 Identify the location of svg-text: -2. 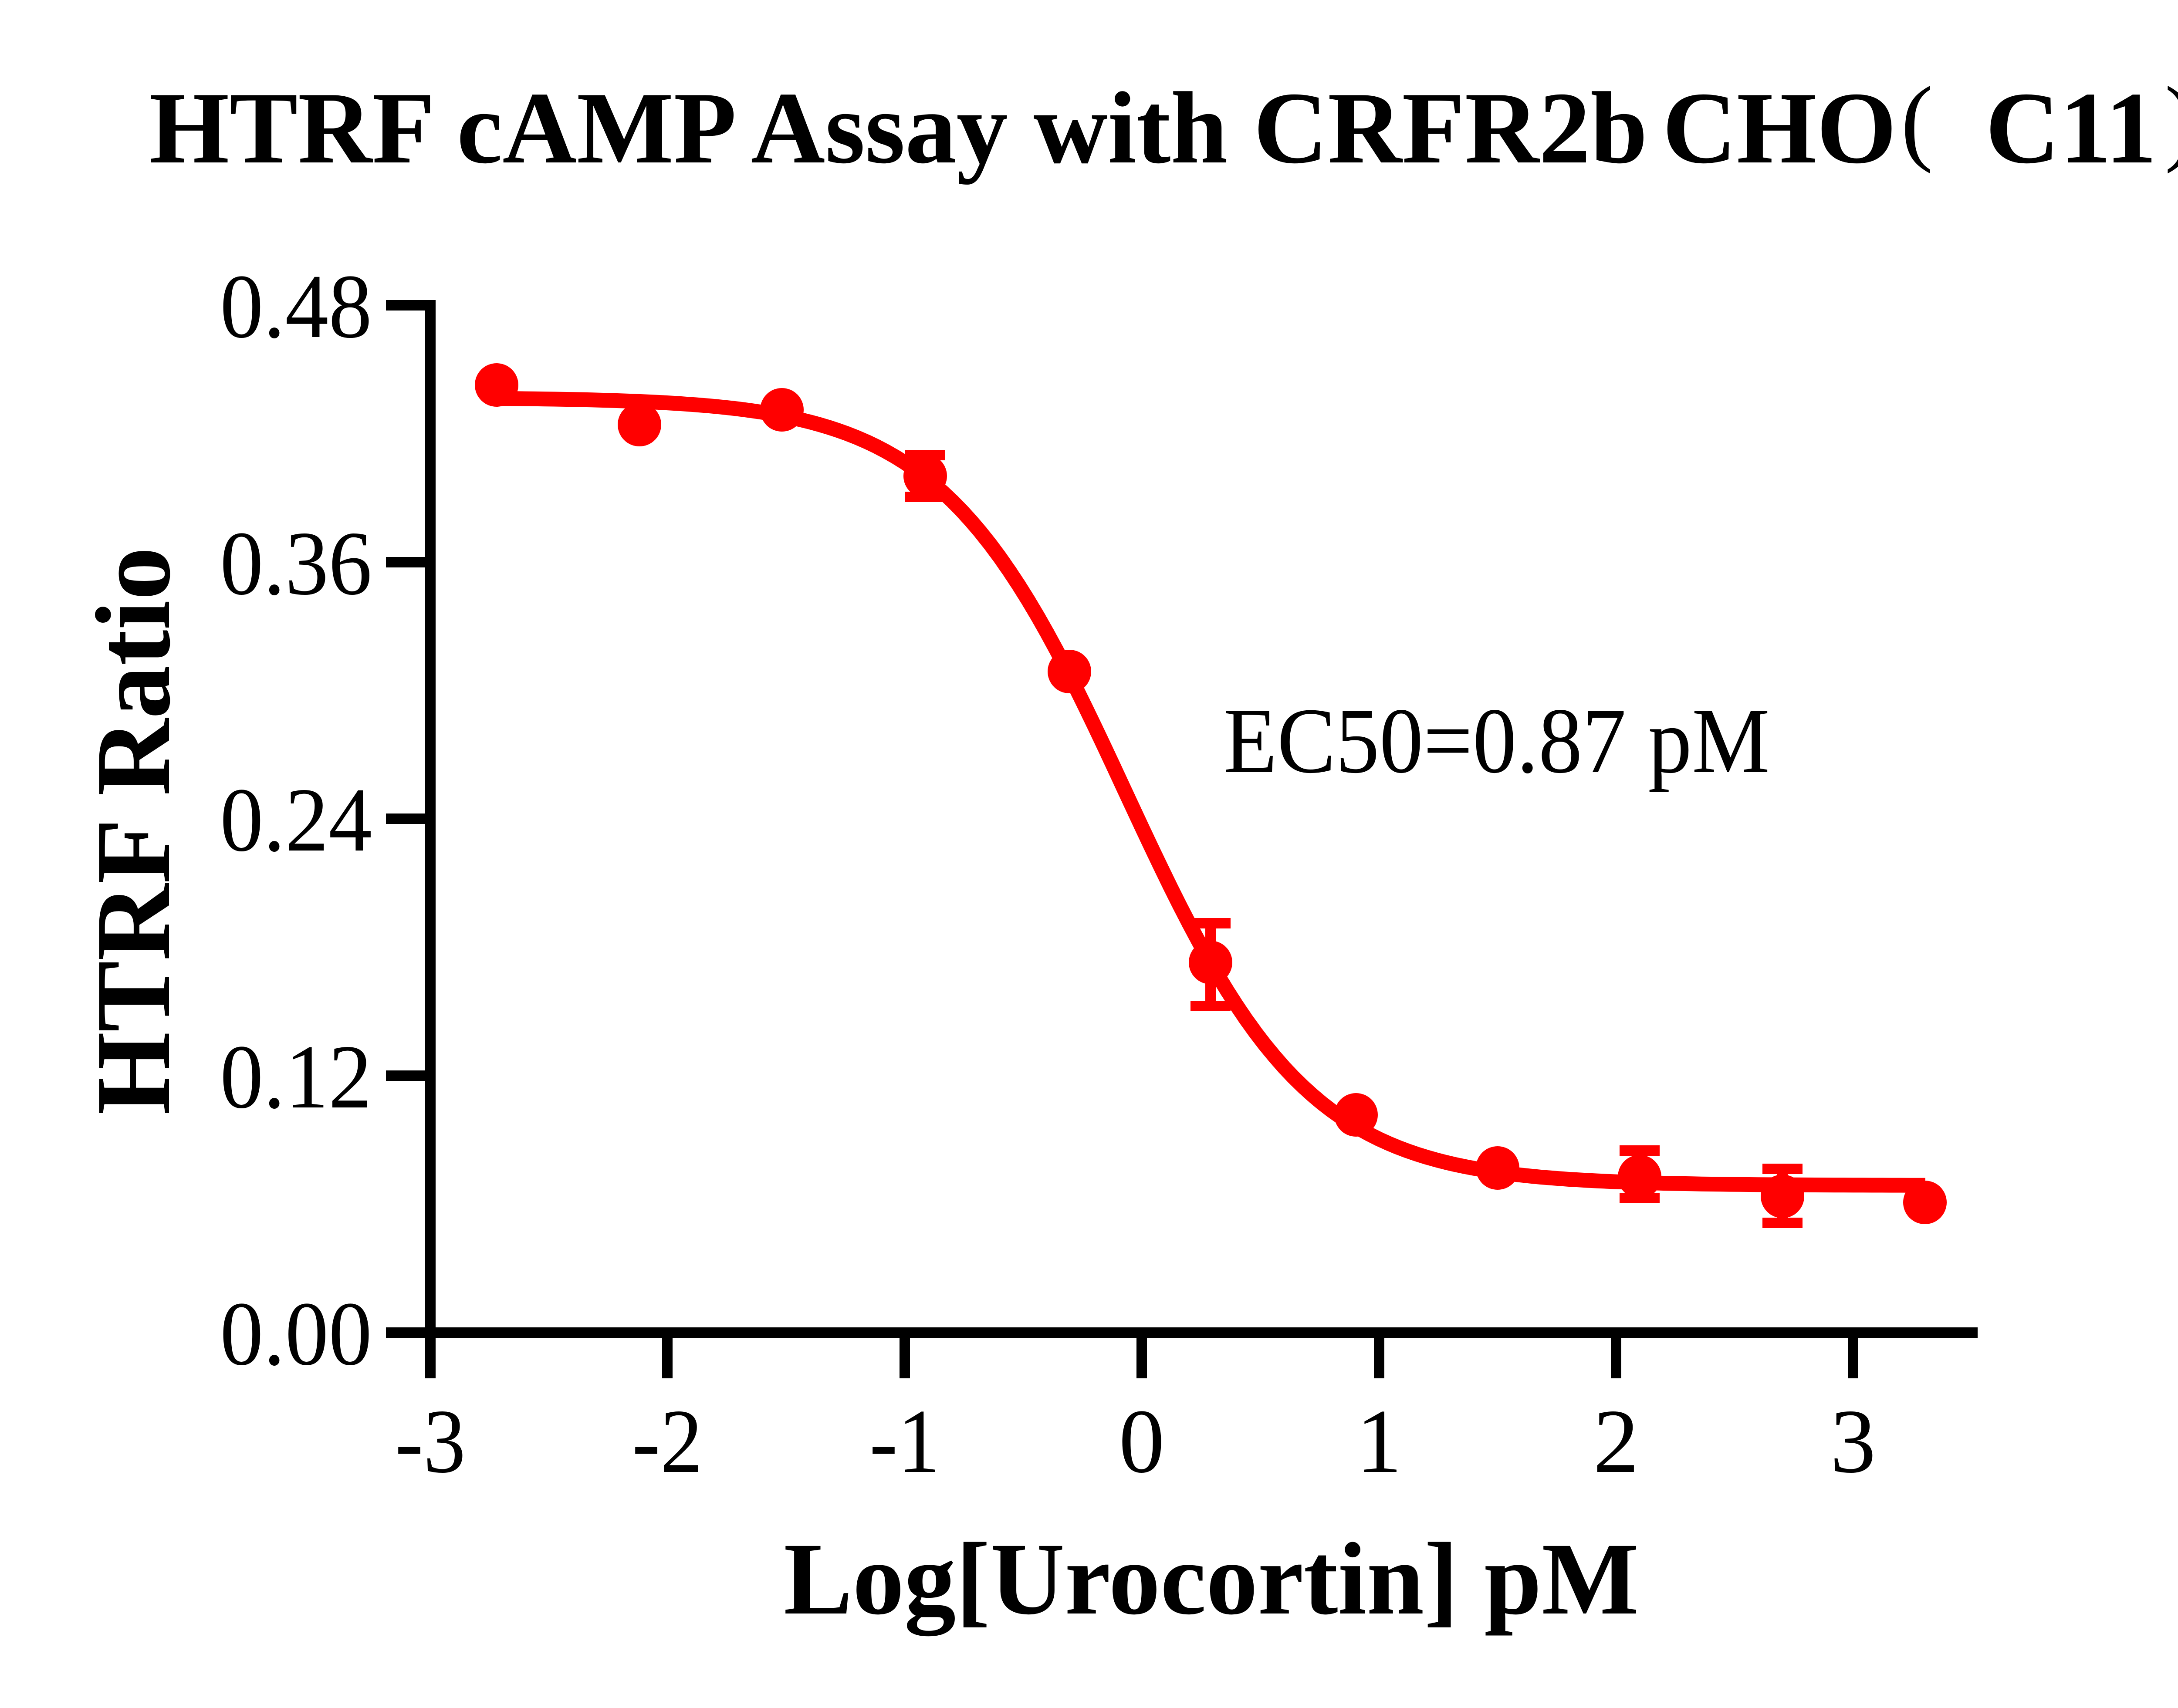
(667, 1441).